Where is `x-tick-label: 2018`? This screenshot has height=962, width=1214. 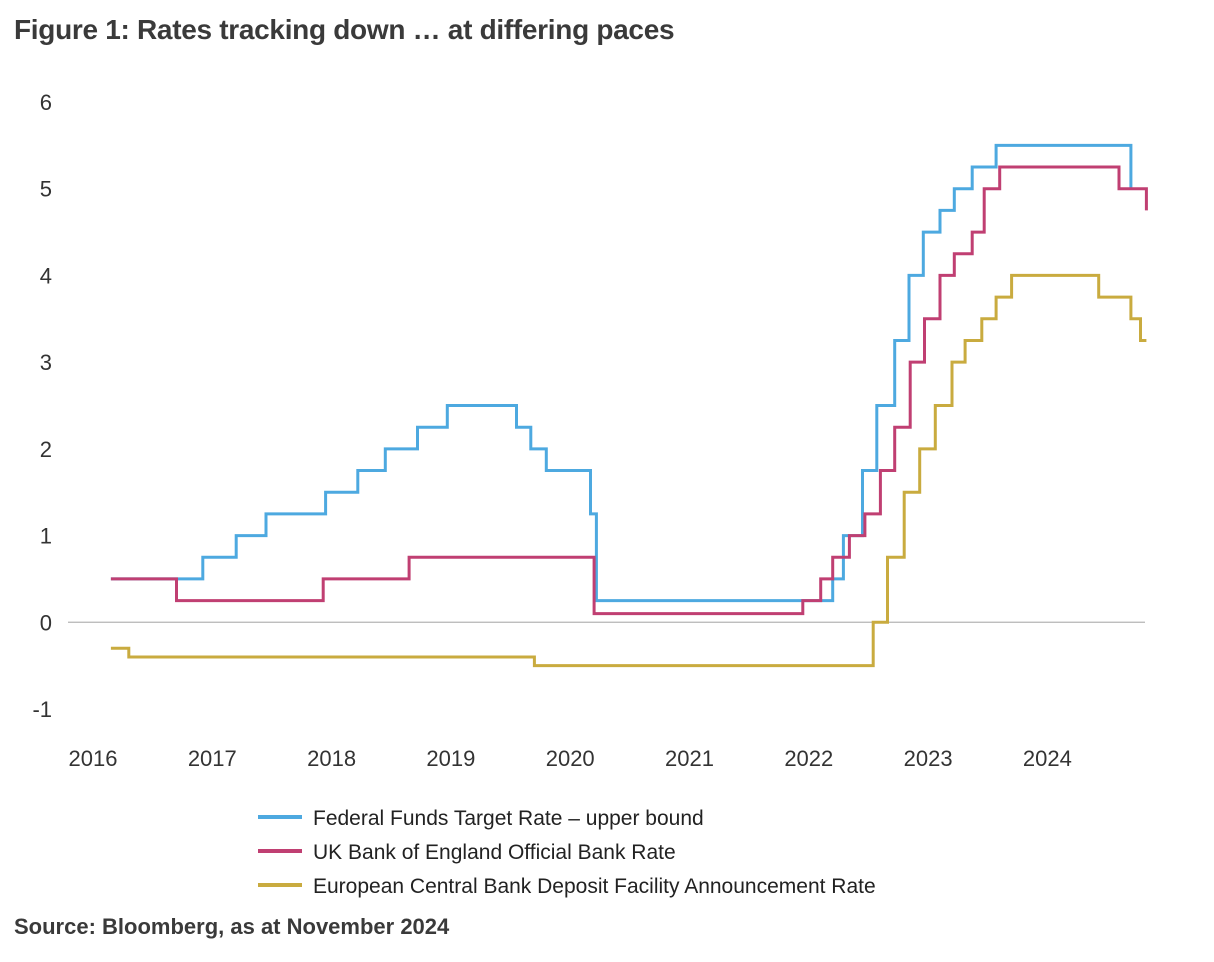 x-tick-label: 2018 is located at coordinates (331, 758).